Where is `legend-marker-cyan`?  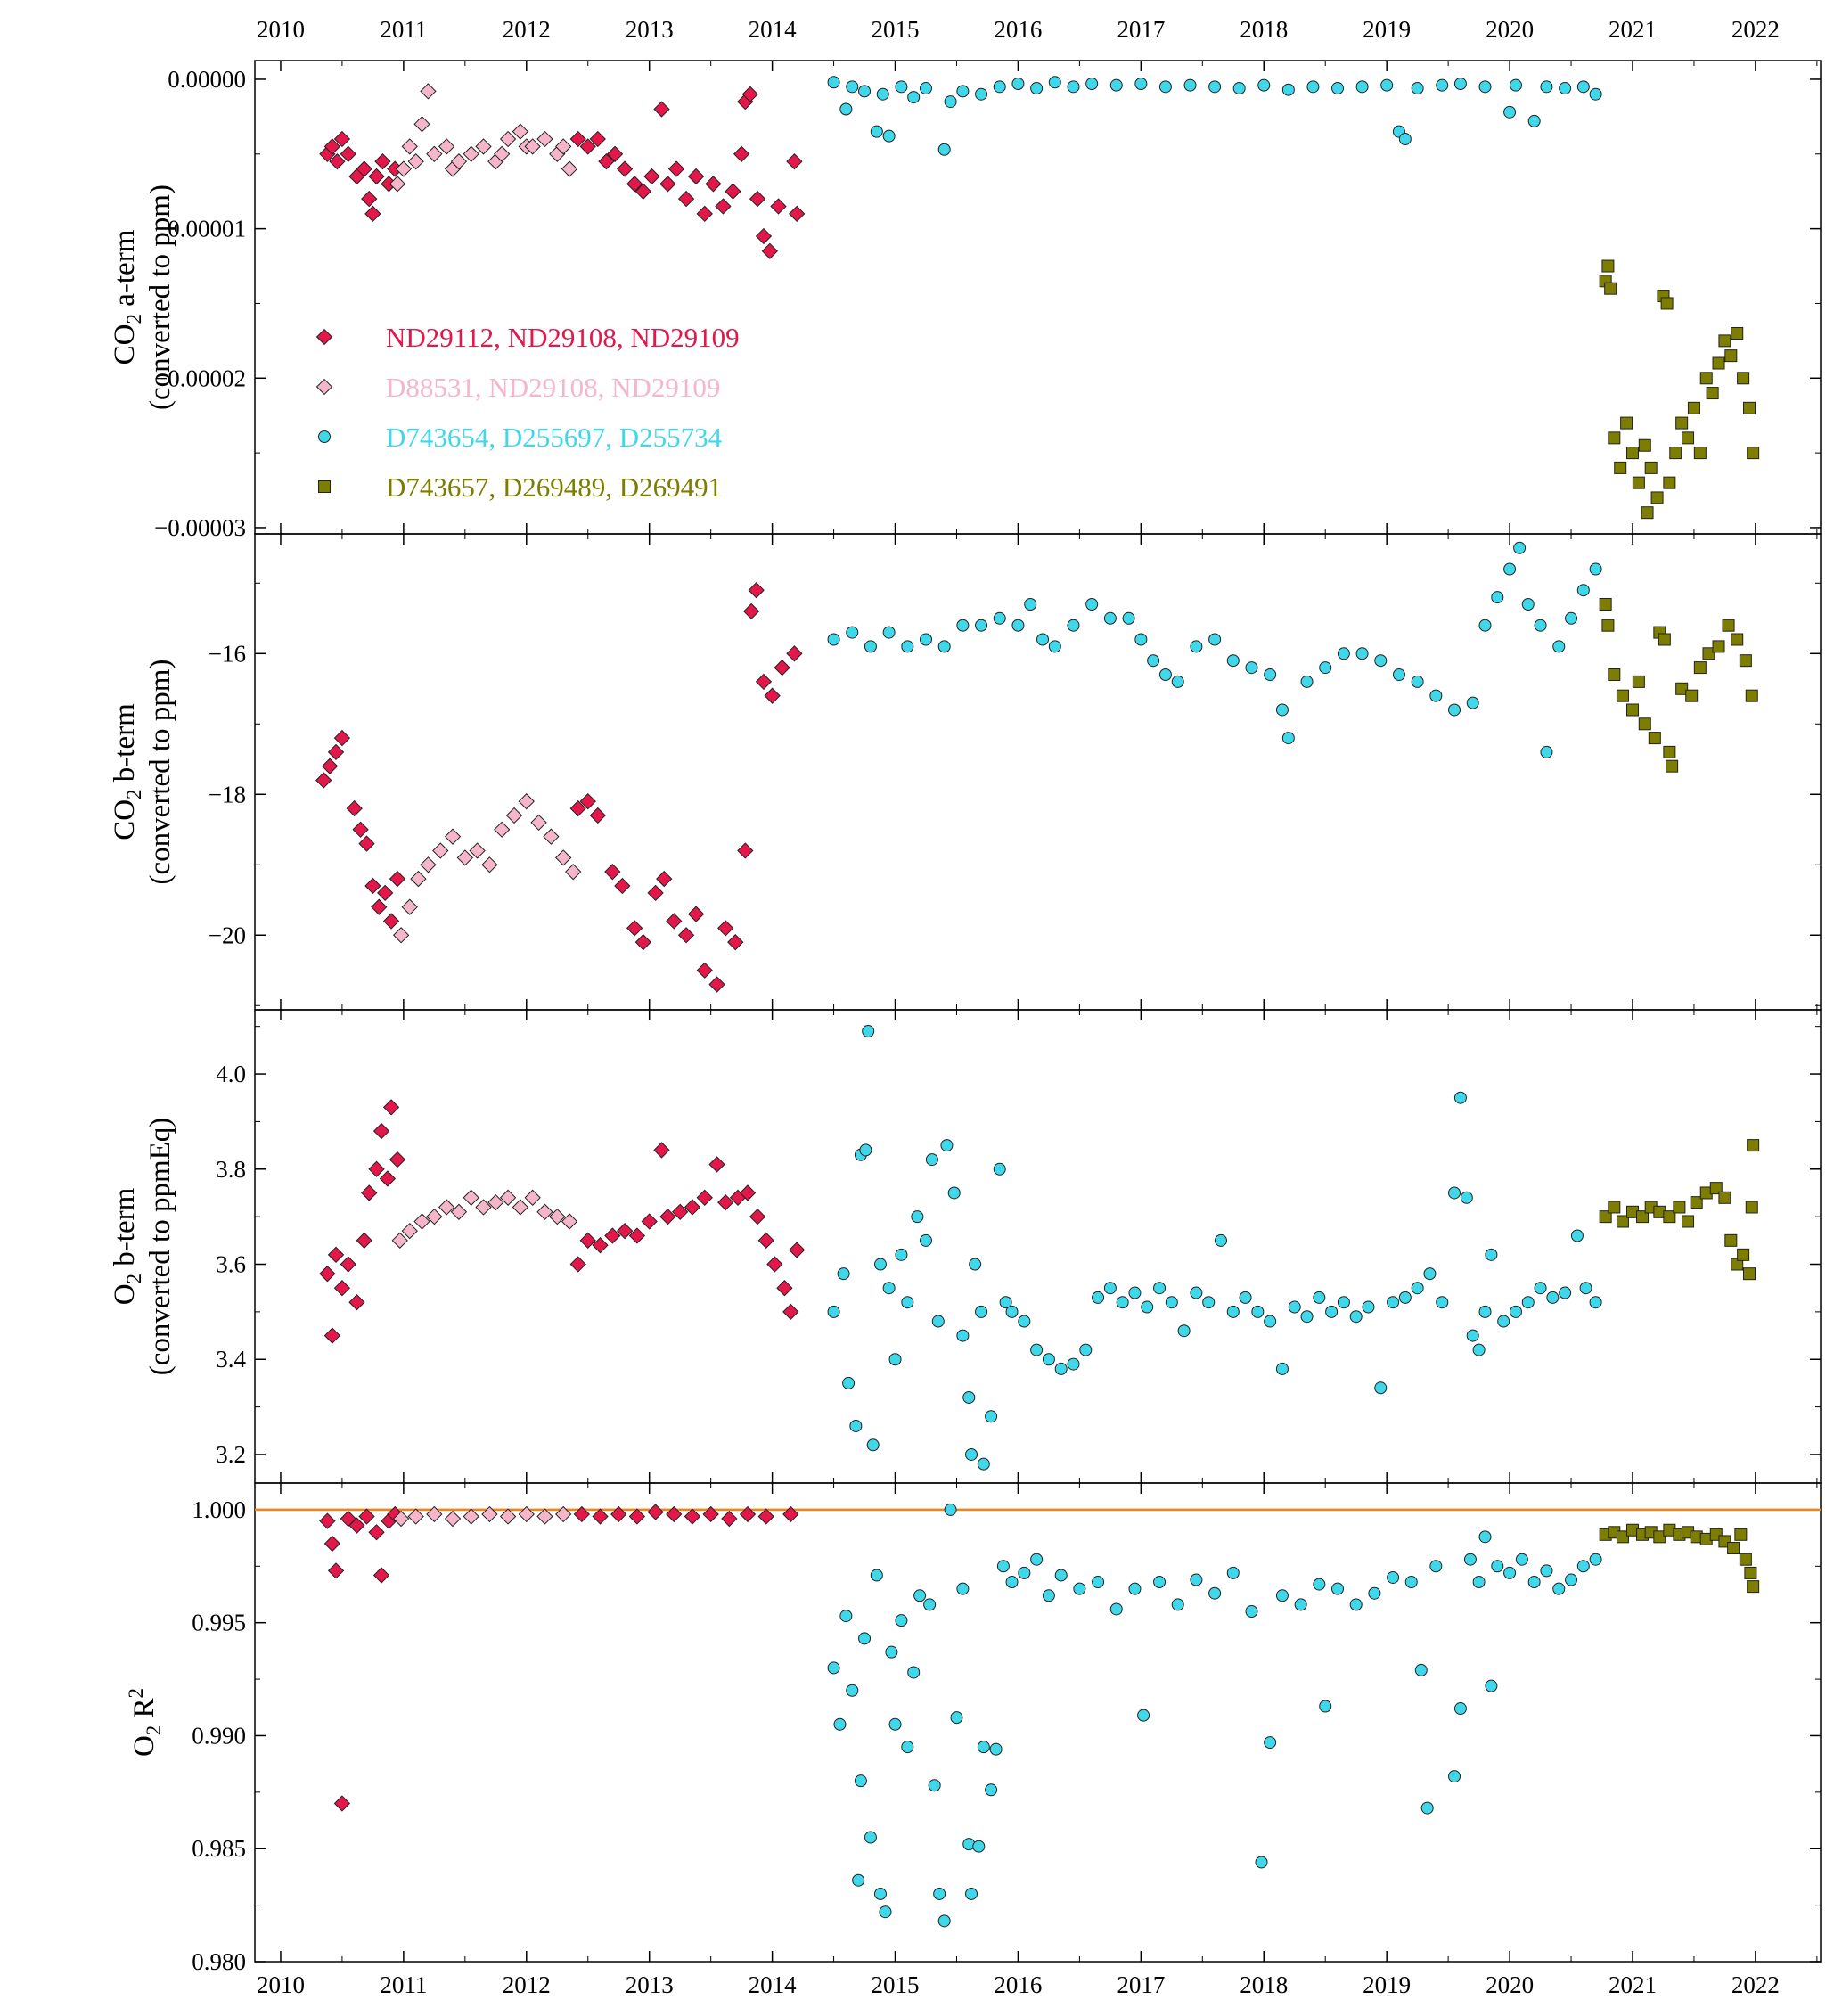 legend-marker-cyan is located at coordinates (325, 437).